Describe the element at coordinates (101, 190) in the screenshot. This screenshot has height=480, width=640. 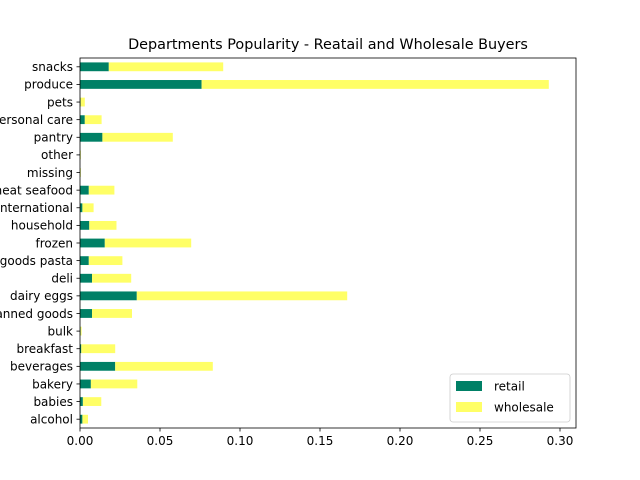
I see `bar-wholesale-meat-seafood` at that location.